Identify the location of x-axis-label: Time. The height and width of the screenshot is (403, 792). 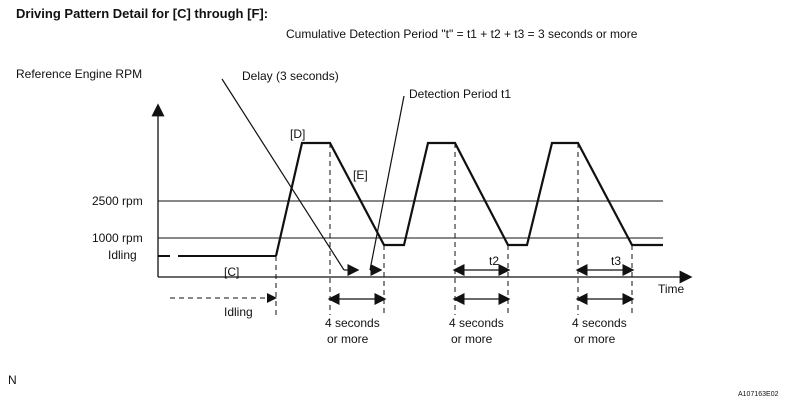
(671, 289).